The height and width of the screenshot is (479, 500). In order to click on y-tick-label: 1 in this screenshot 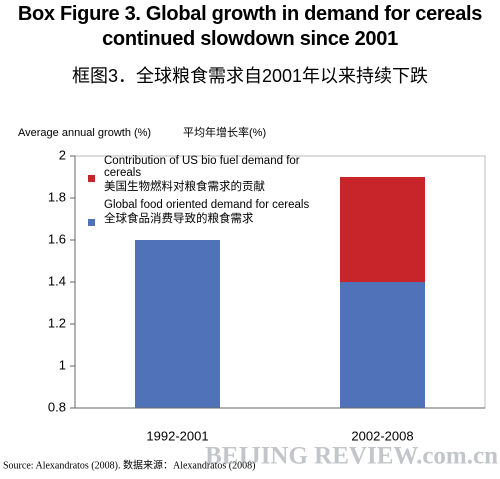, I will do `click(62, 364)`.